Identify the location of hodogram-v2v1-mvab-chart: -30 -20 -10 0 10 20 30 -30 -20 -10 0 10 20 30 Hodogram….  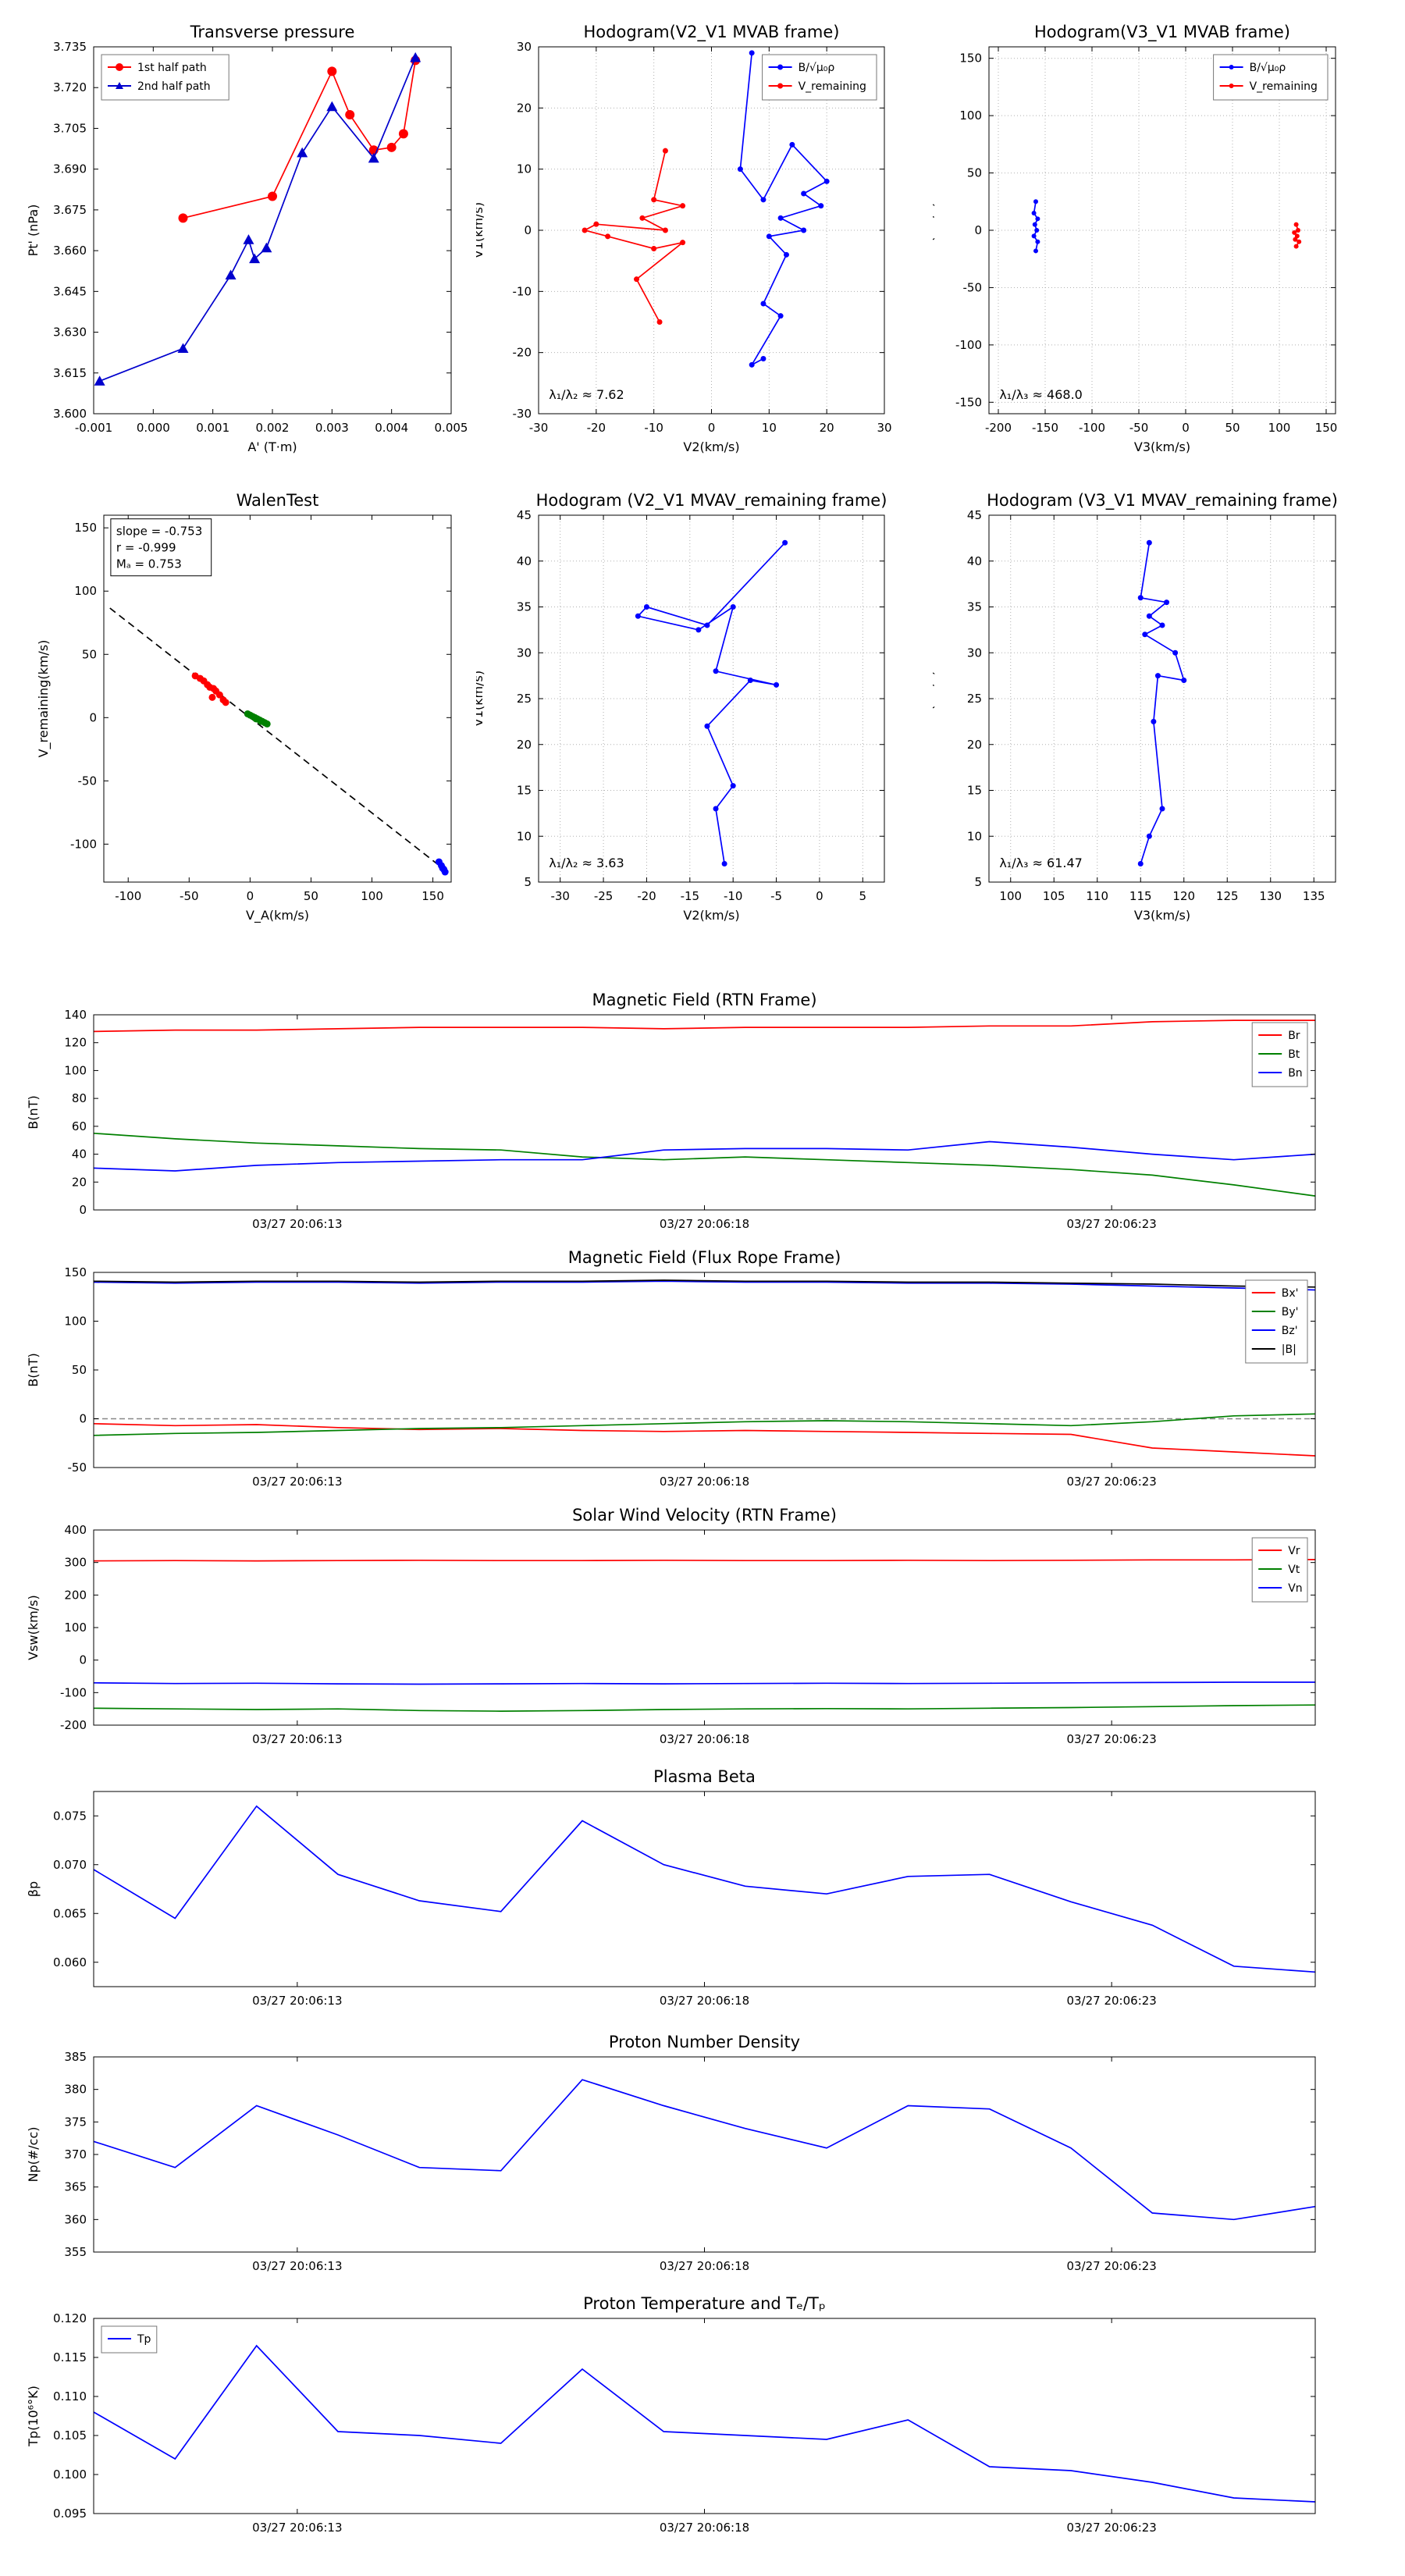
(681, 238).